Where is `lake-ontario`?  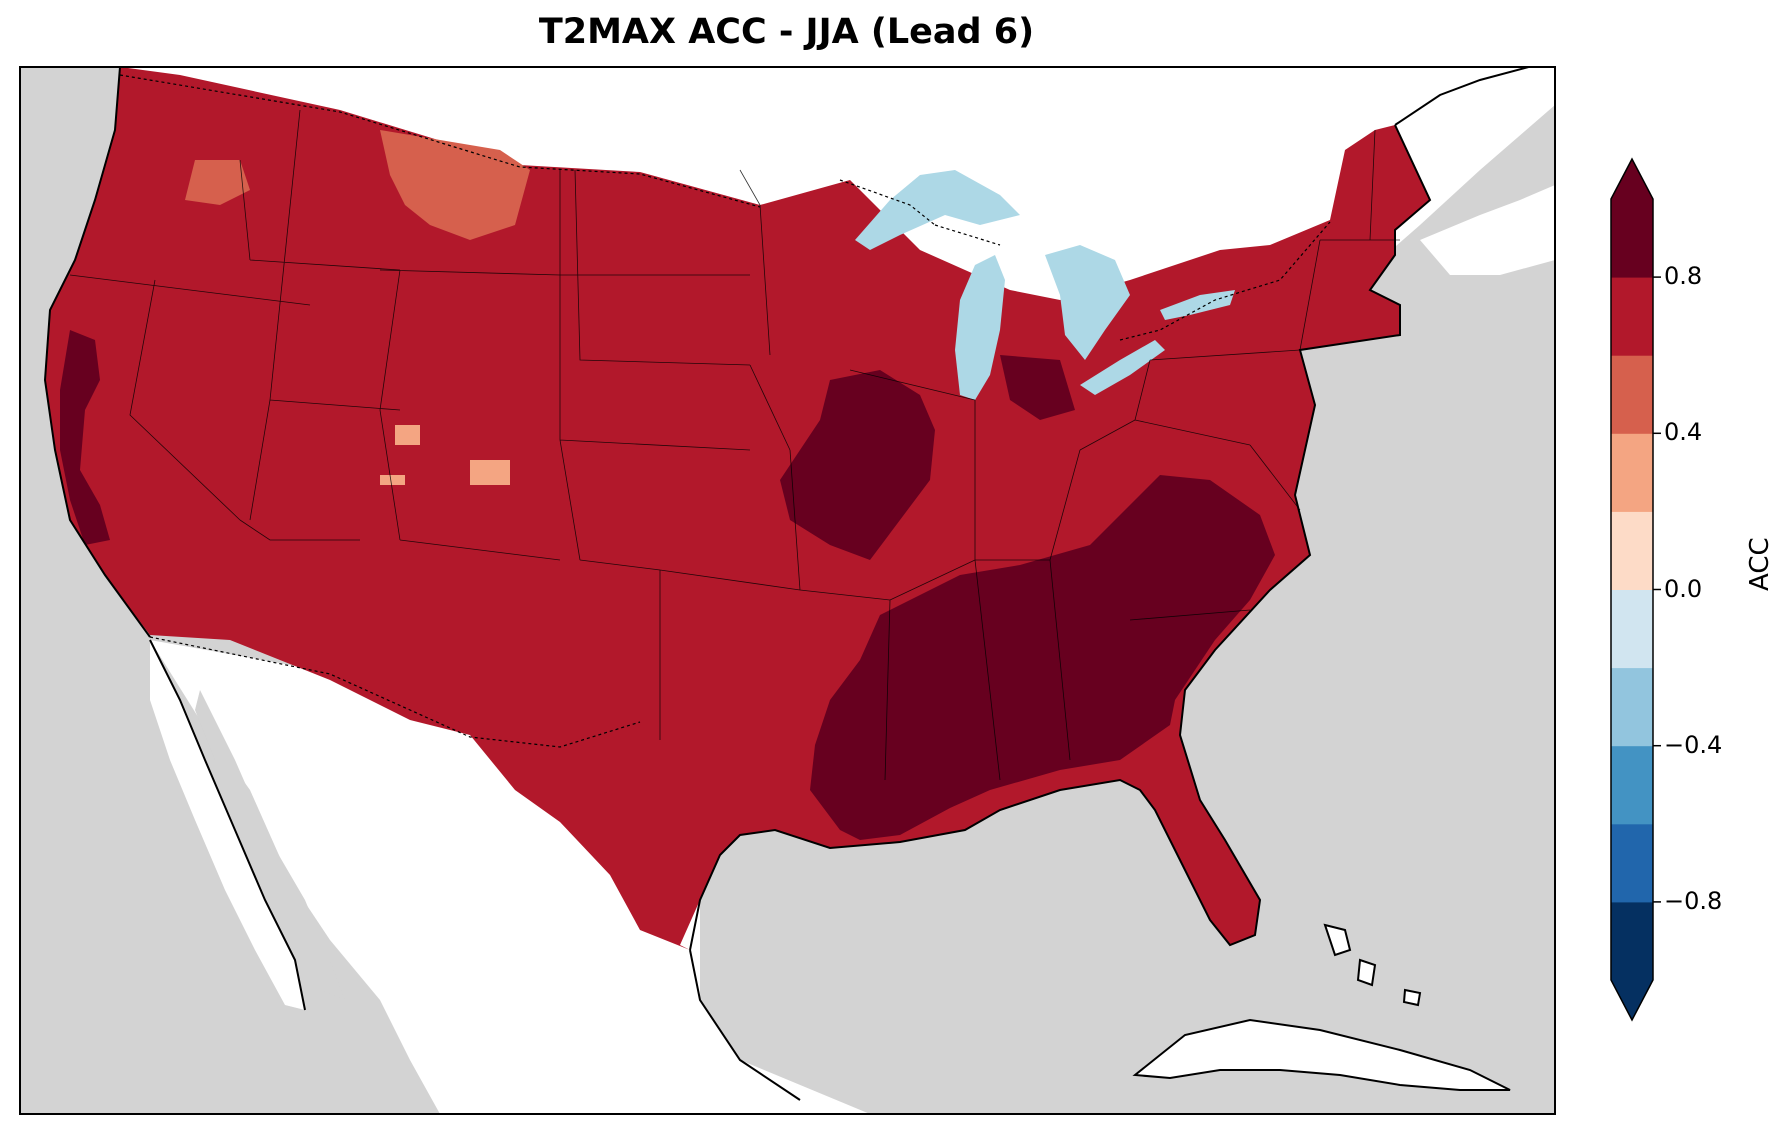 lake-ontario is located at coordinates (1197, 305).